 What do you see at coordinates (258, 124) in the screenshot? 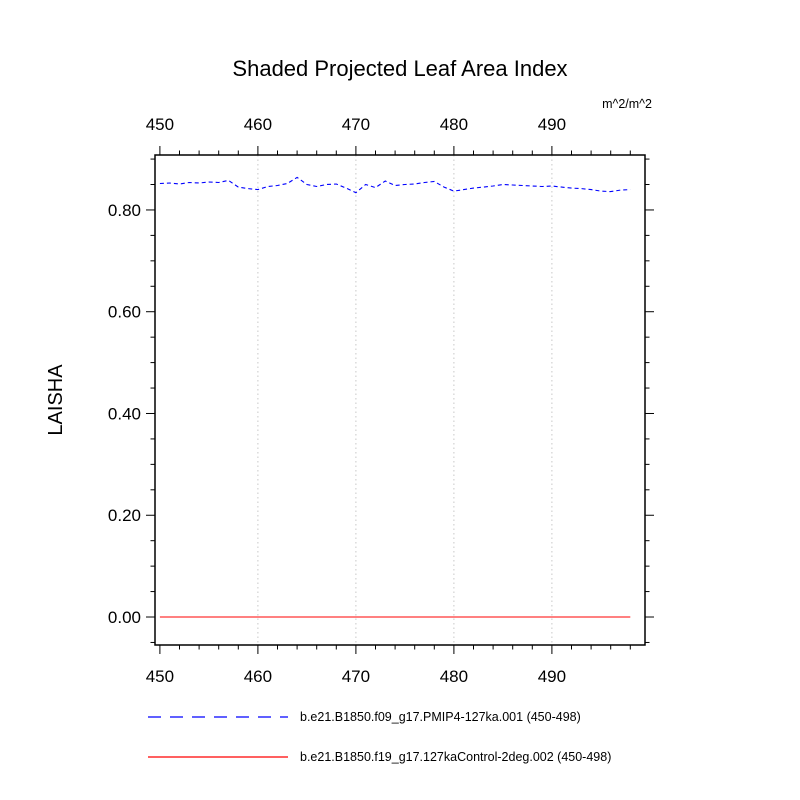
I see `top-axis-tick-label: 460` at bounding box center [258, 124].